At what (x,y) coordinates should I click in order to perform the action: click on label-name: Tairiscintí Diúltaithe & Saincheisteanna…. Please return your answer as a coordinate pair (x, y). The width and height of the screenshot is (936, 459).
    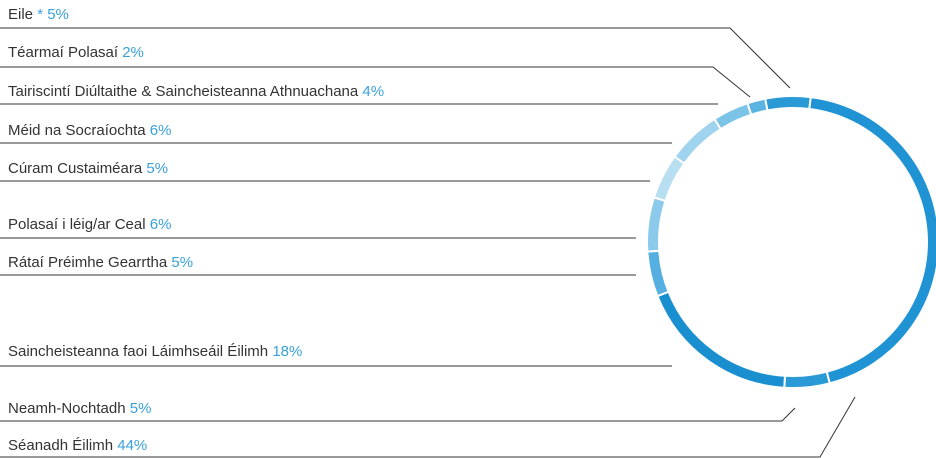
    Looking at the image, I should click on (183, 91).